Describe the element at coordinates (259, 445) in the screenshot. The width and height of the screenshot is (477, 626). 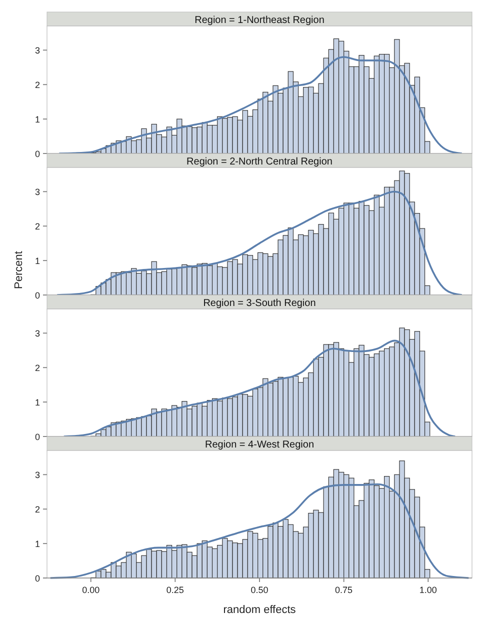
I see `chart-title: Region = 4-West Region` at that location.